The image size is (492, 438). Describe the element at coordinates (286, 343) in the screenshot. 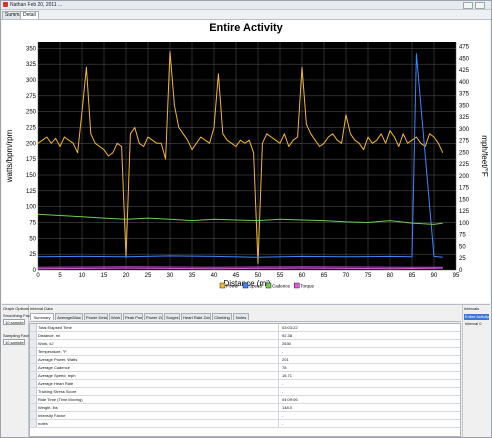

I see `row-value: 2630` at that location.